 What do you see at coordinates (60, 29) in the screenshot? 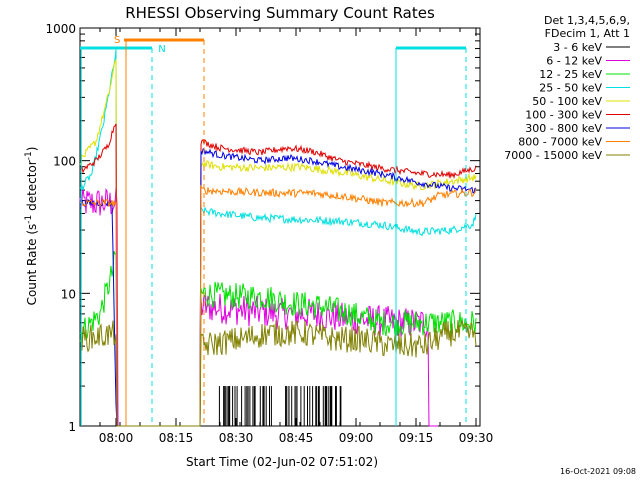
I see `y-tick-label: 1000` at bounding box center [60, 29].